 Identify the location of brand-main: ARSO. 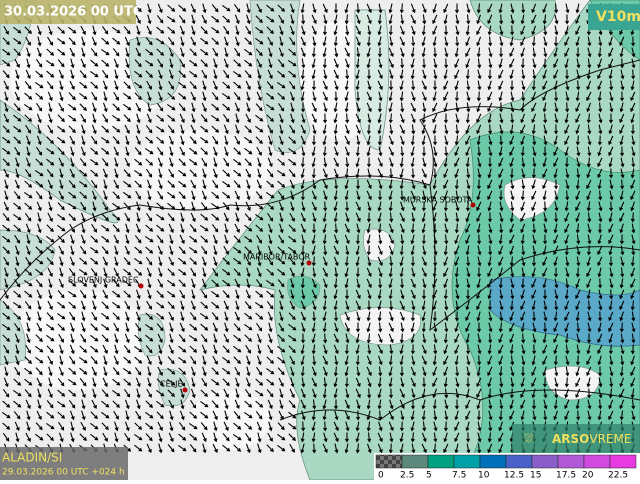
(570, 439).